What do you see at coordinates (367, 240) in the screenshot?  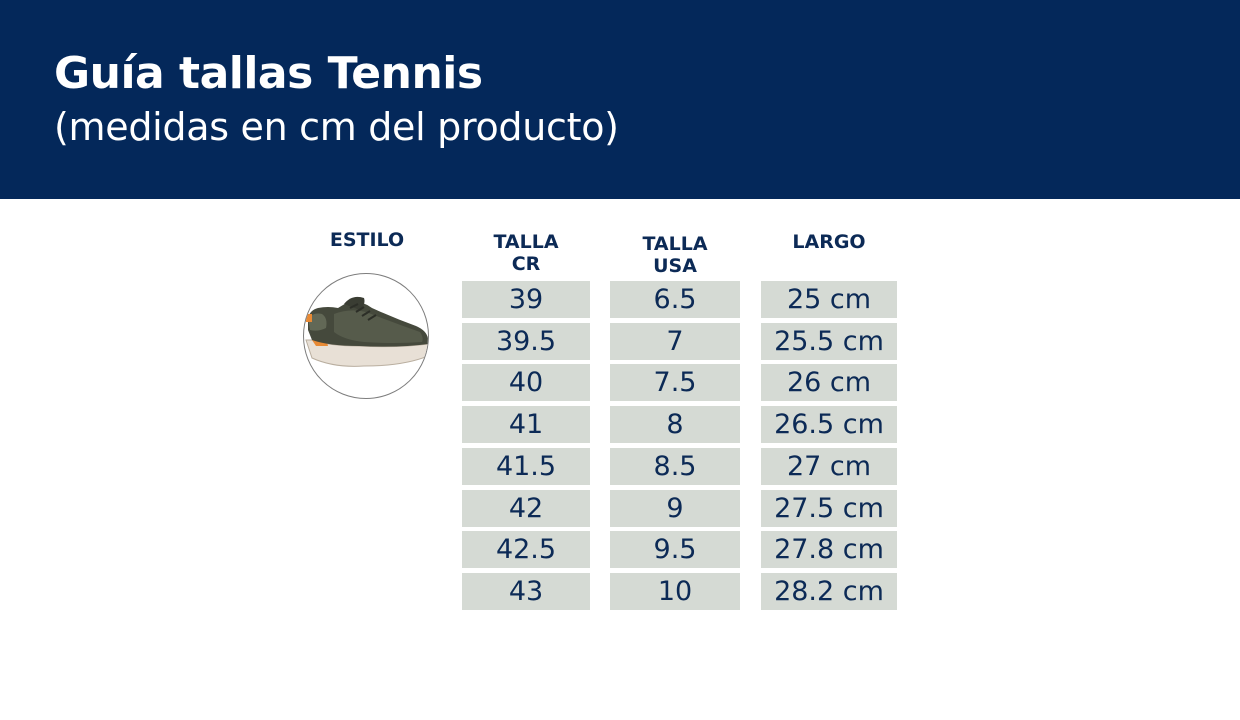 I see `column-header-estilo: ESTILO` at bounding box center [367, 240].